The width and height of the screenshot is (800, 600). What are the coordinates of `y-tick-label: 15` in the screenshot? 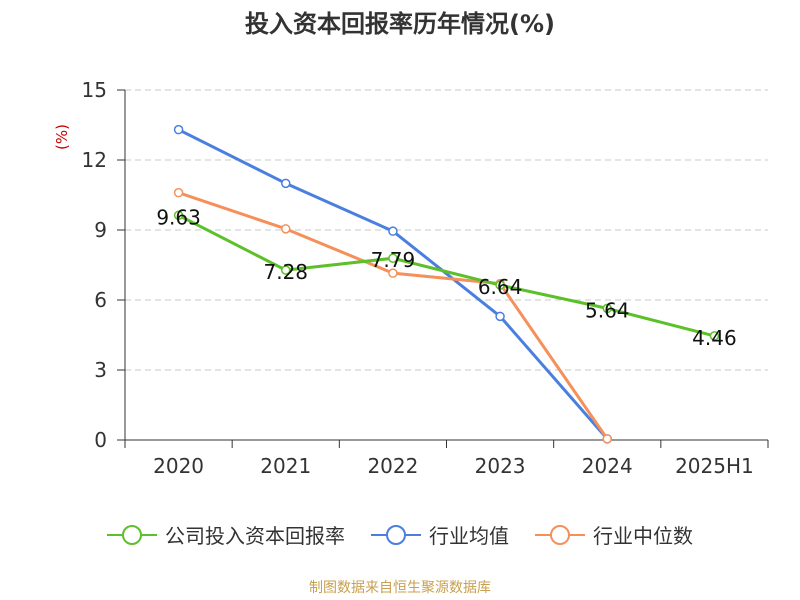 It's located at (94, 90).